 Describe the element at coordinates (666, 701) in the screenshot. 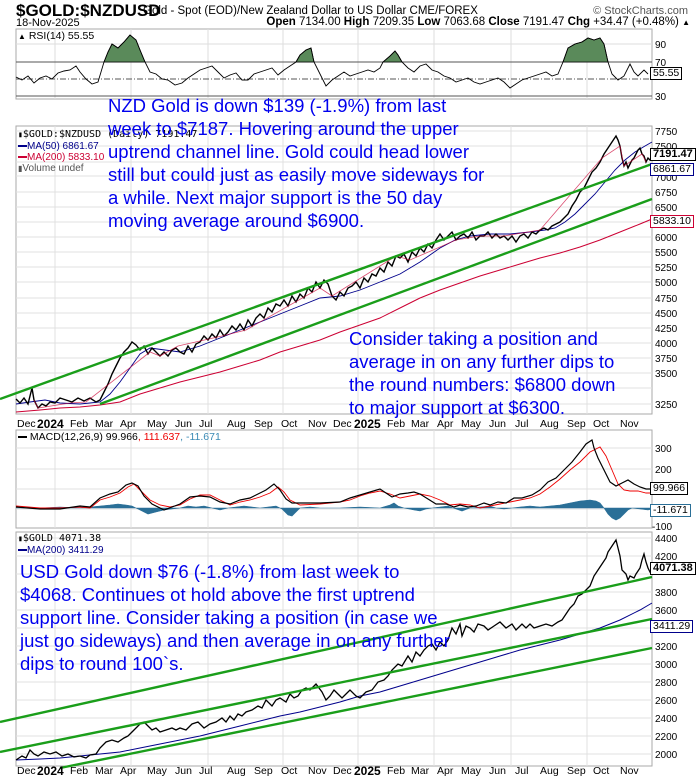

I see `usd-tick: 2600` at that location.